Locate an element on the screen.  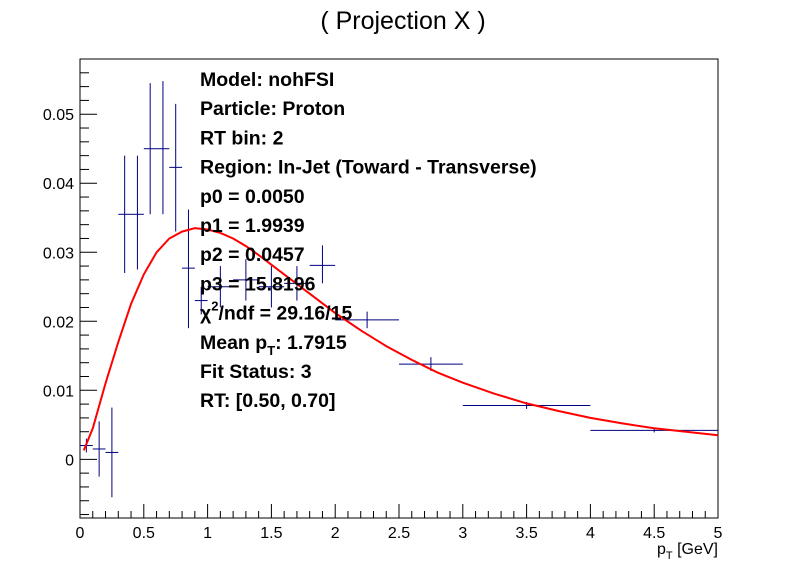
y-tick-label: 0.04 is located at coordinates (58, 184).